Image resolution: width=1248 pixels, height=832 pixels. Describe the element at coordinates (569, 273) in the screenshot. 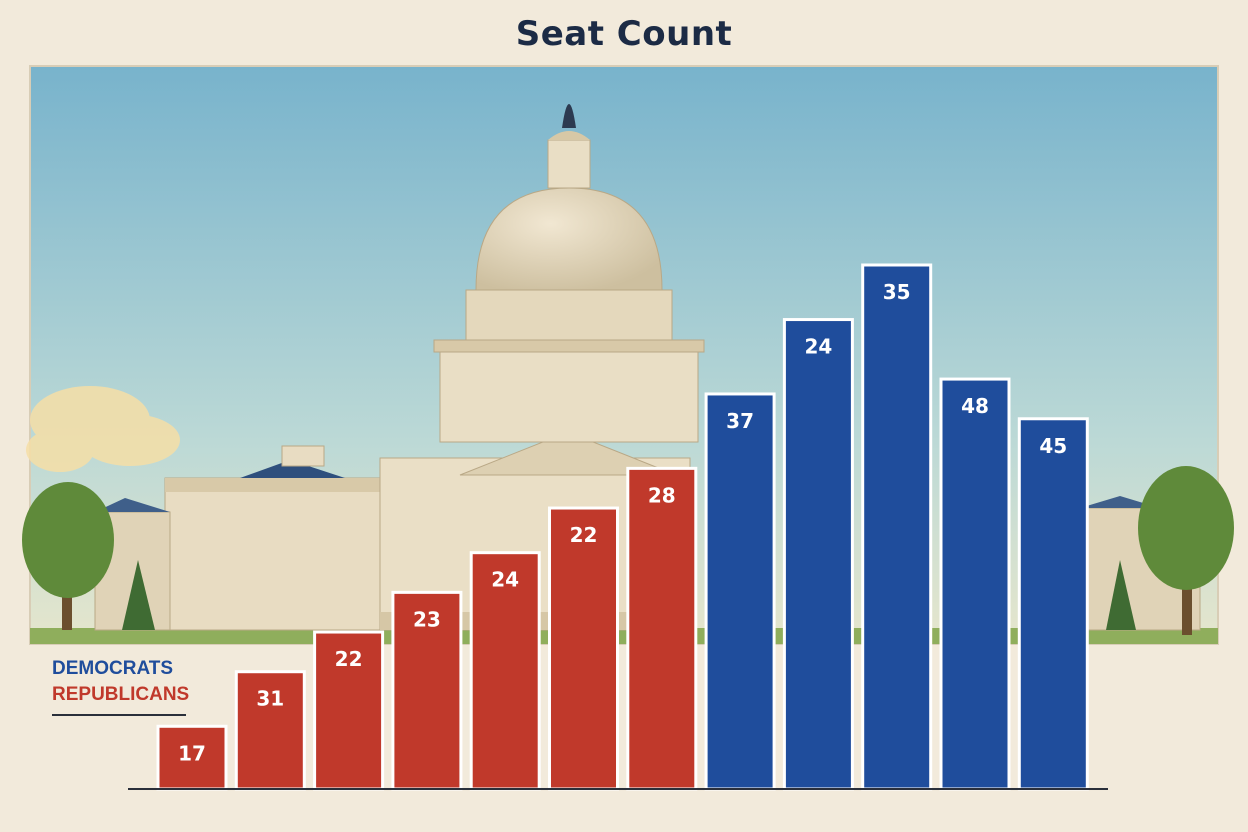

I see `capitol-dome` at that location.